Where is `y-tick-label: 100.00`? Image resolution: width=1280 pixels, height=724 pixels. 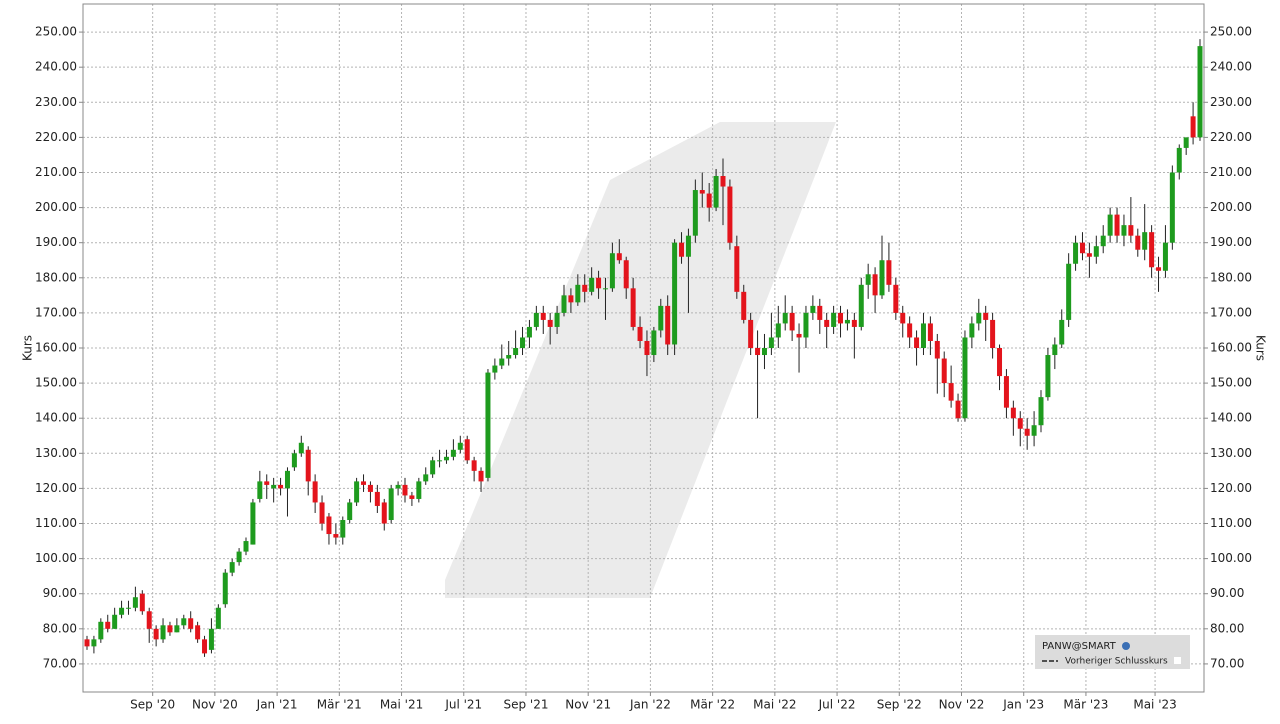 y-tick-label: 100.00 is located at coordinates (56, 558).